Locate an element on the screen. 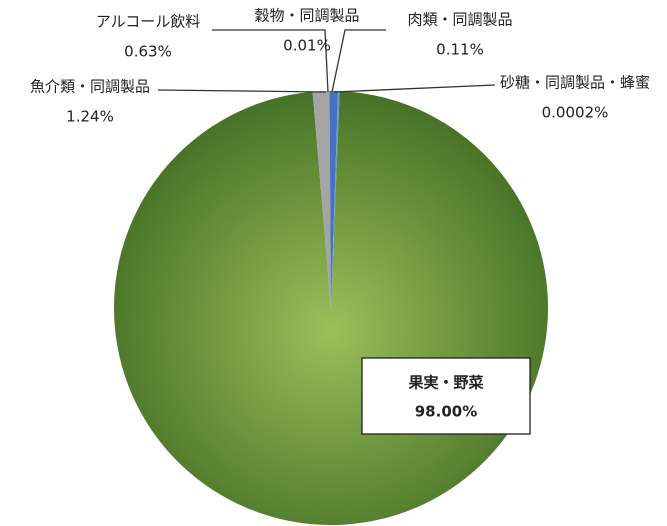  data-label-value: 0.63% is located at coordinates (148, 52).